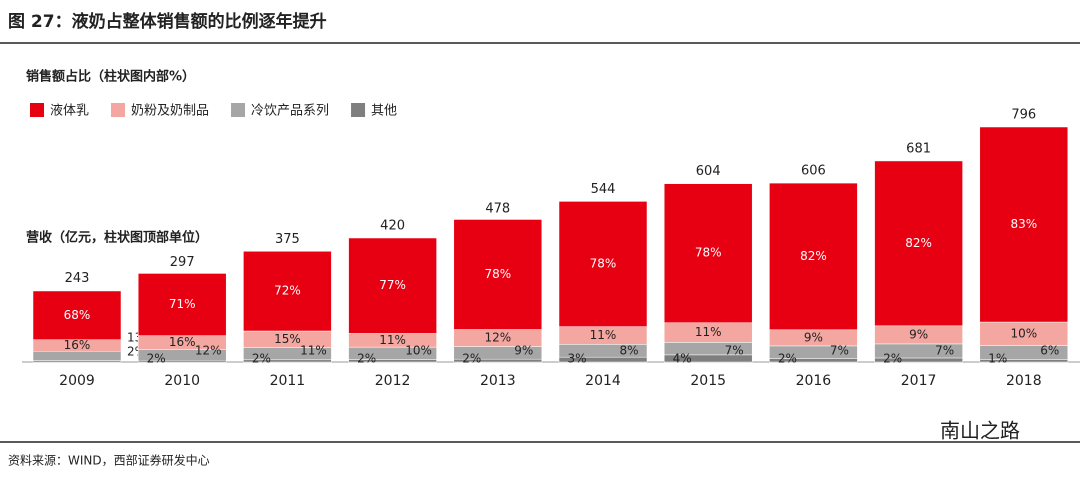  Describe the element at coordinates (603, 381) in the screenshot. I see `x-tick-label: 2014` at that location.